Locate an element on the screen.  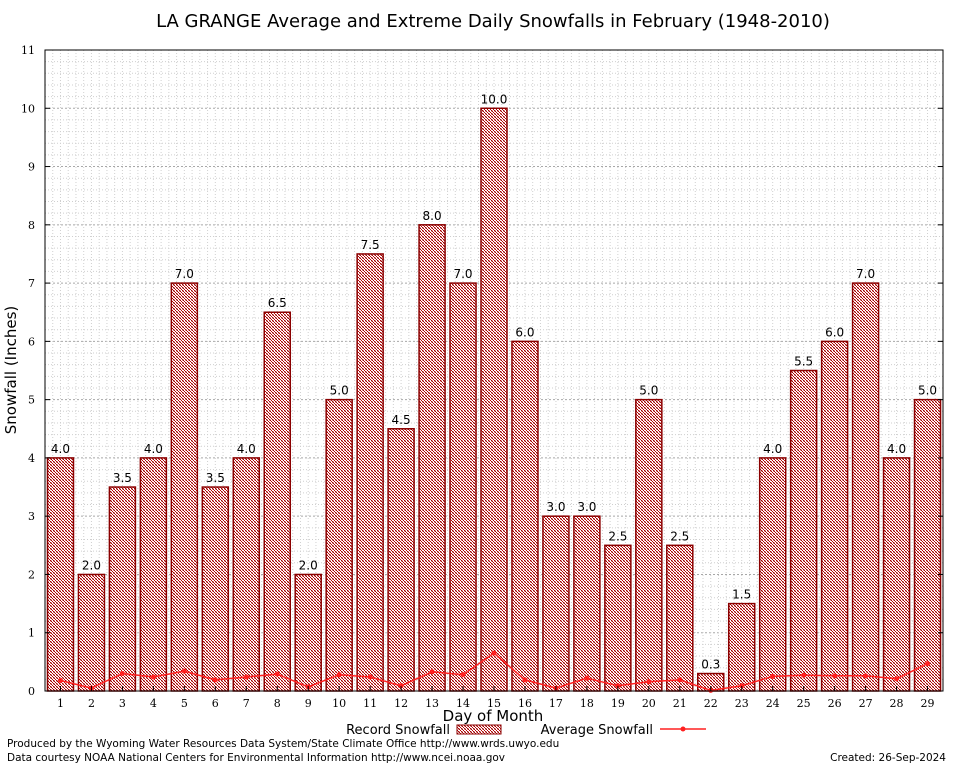
y-tick-label: 11 is located at coordinates (28, 50).